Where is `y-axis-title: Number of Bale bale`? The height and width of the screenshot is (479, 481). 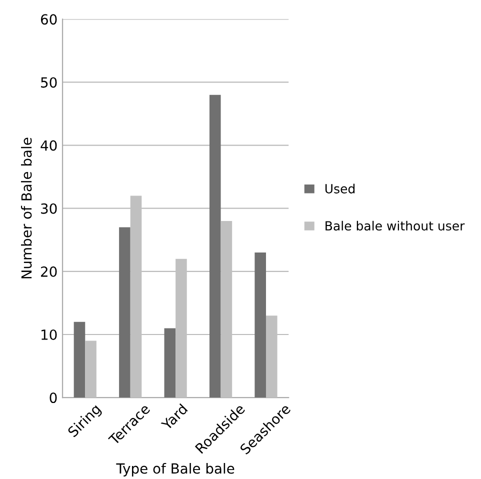 y-axis-title: Number of Bale bale is located at coordinates (26, 208).